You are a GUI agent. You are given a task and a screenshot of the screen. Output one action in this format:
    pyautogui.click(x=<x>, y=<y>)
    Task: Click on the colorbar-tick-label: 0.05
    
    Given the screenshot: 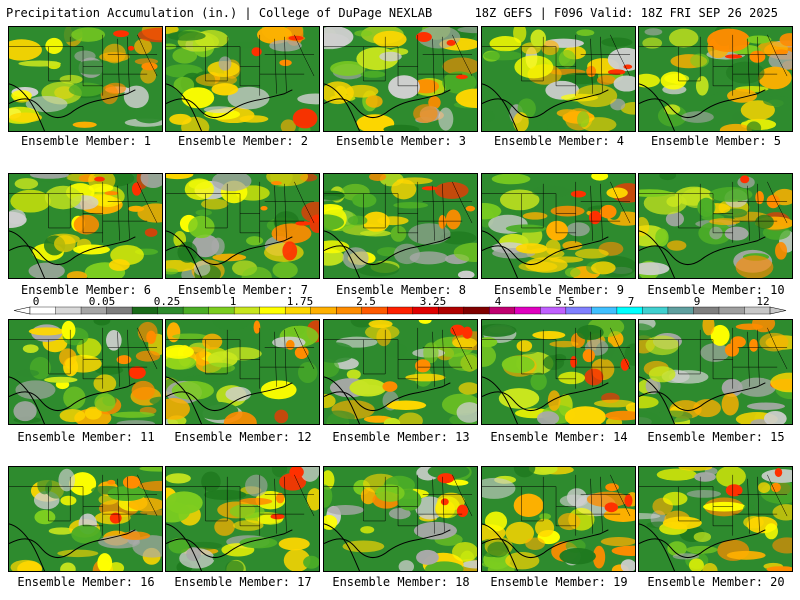 What is the action you would take?
    pyautogui.click(x=102, y=302)
    